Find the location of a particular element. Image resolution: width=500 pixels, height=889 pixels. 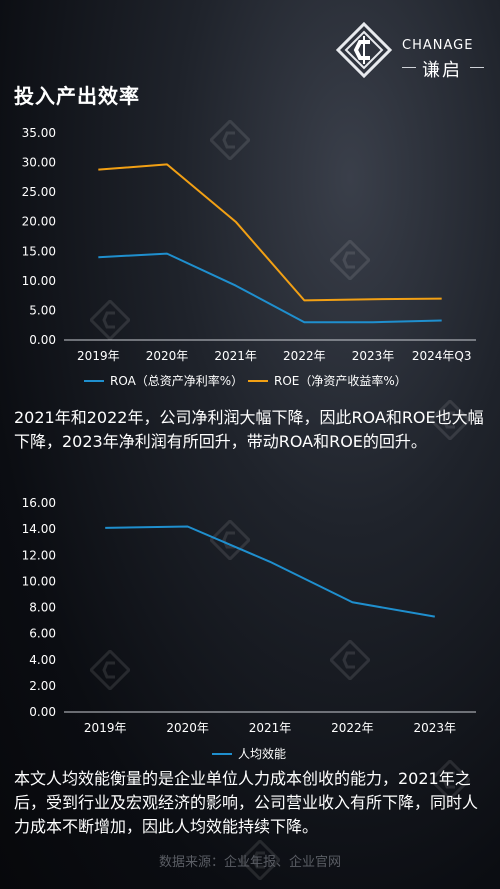

y-tick-label: 16.00 is located at coordinates (39, 503).